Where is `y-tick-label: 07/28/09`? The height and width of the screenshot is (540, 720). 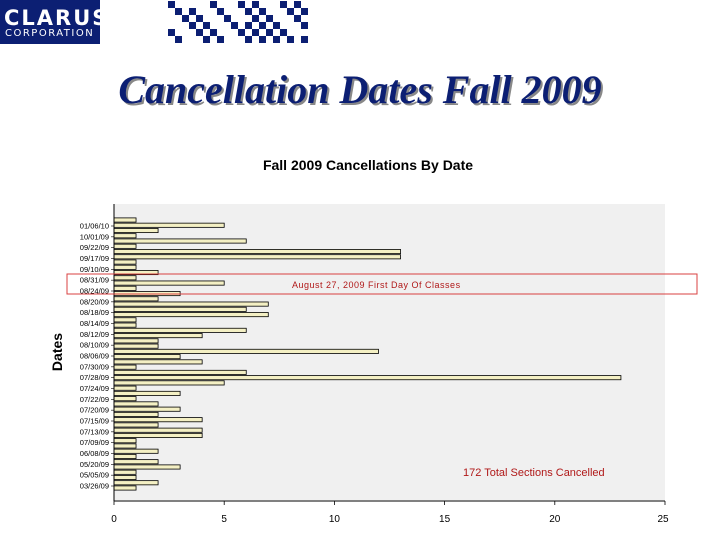
y-tick-label: 07/28/09 is located at coordinates (94, 377).